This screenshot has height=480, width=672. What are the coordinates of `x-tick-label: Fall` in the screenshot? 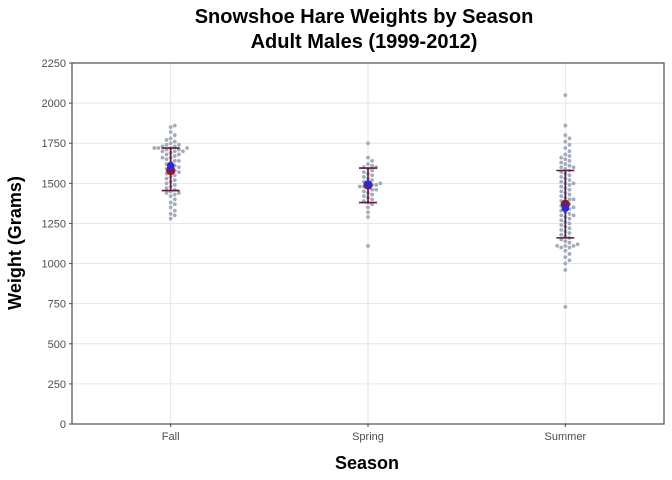 It's located at (171, 437).